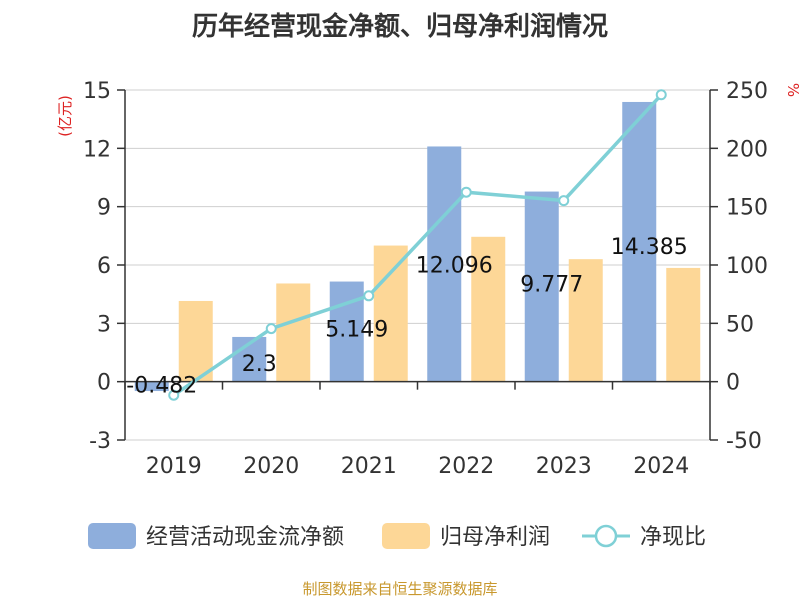  I want to click on right-axis-label: %, so click(792, 90).